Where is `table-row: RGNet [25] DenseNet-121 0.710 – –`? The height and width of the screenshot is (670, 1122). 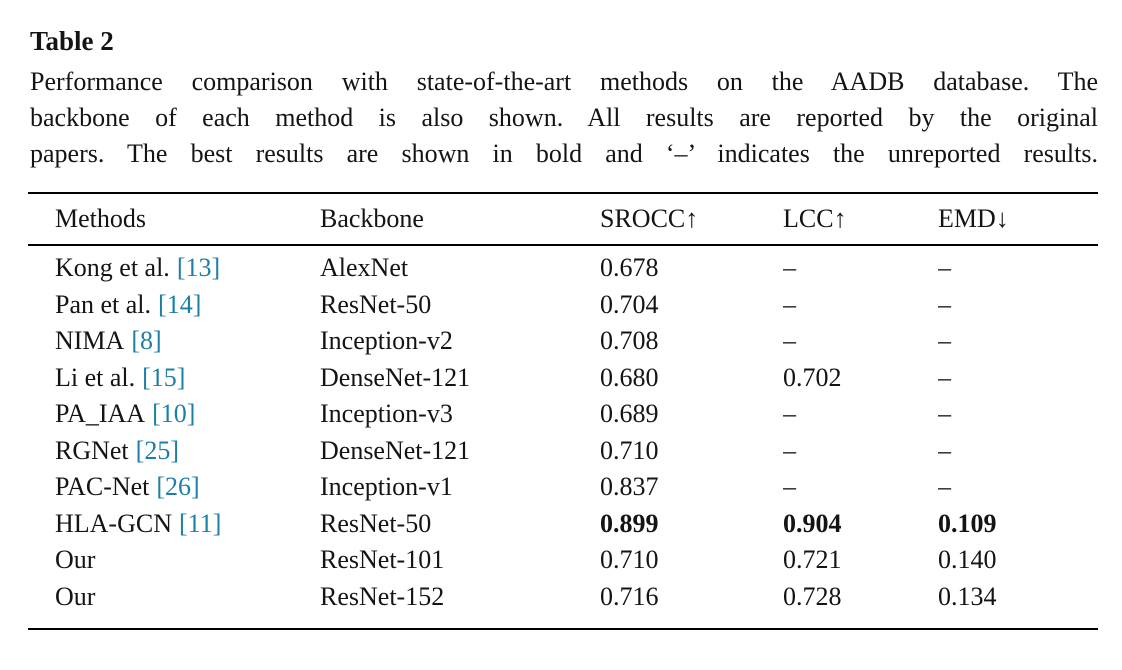 table-row: RGNet [25] DenseNet-121 0.710 – – is located at coordinates (563, 451).